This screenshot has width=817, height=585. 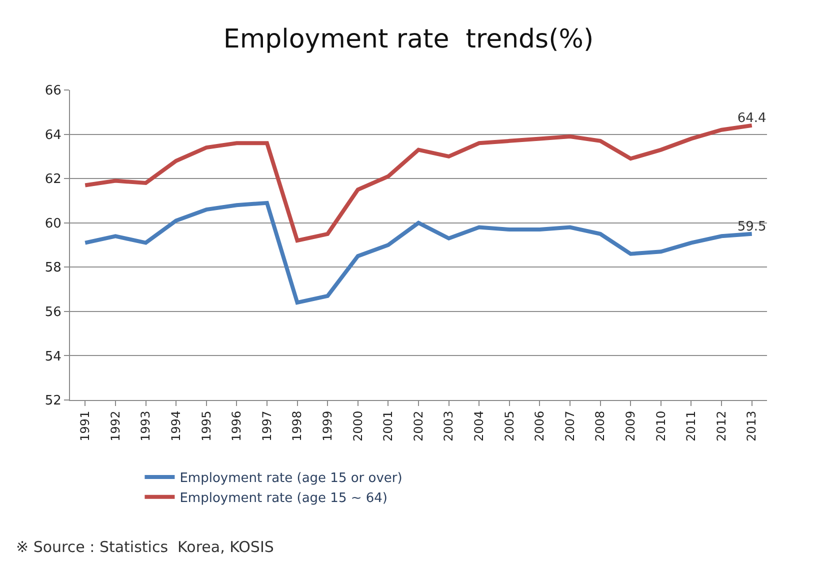 What do you see at coordinates (53, 224) in the screenshot?
I see `y-tick-label: 60` at bounding box center [53, 224].